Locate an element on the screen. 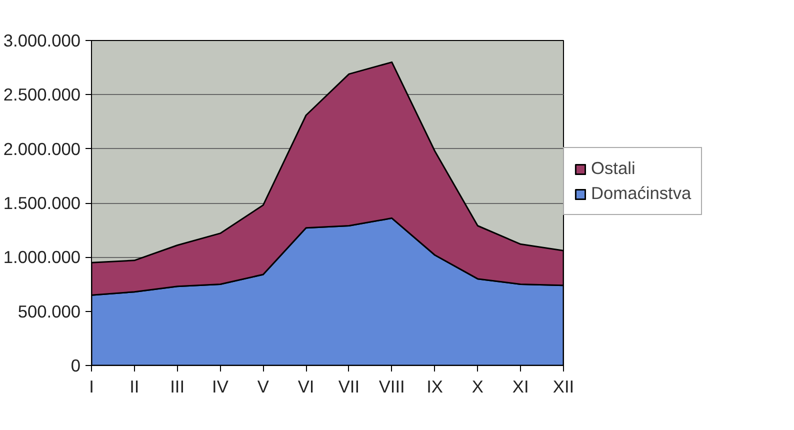 The height and width of the screenshot is (430, 794). x-tick-label: III is located at coordinates (177, 386).